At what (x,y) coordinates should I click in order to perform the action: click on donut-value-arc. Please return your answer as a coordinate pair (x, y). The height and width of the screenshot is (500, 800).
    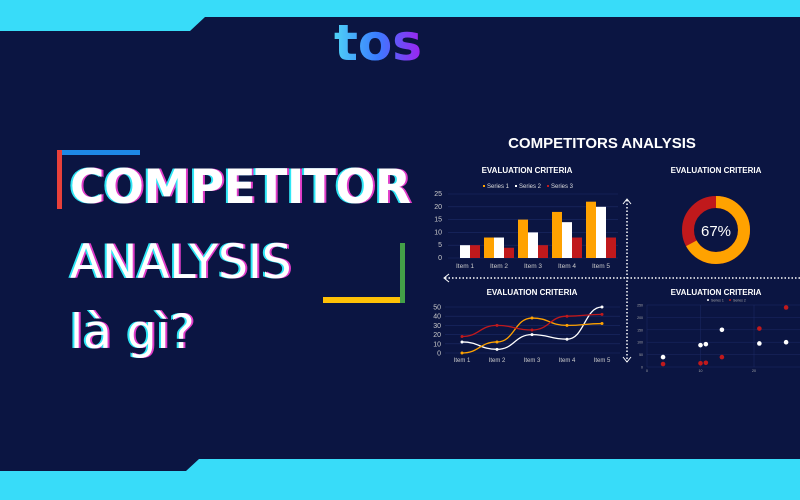
    Looking at the image, I should click on (716, 230).